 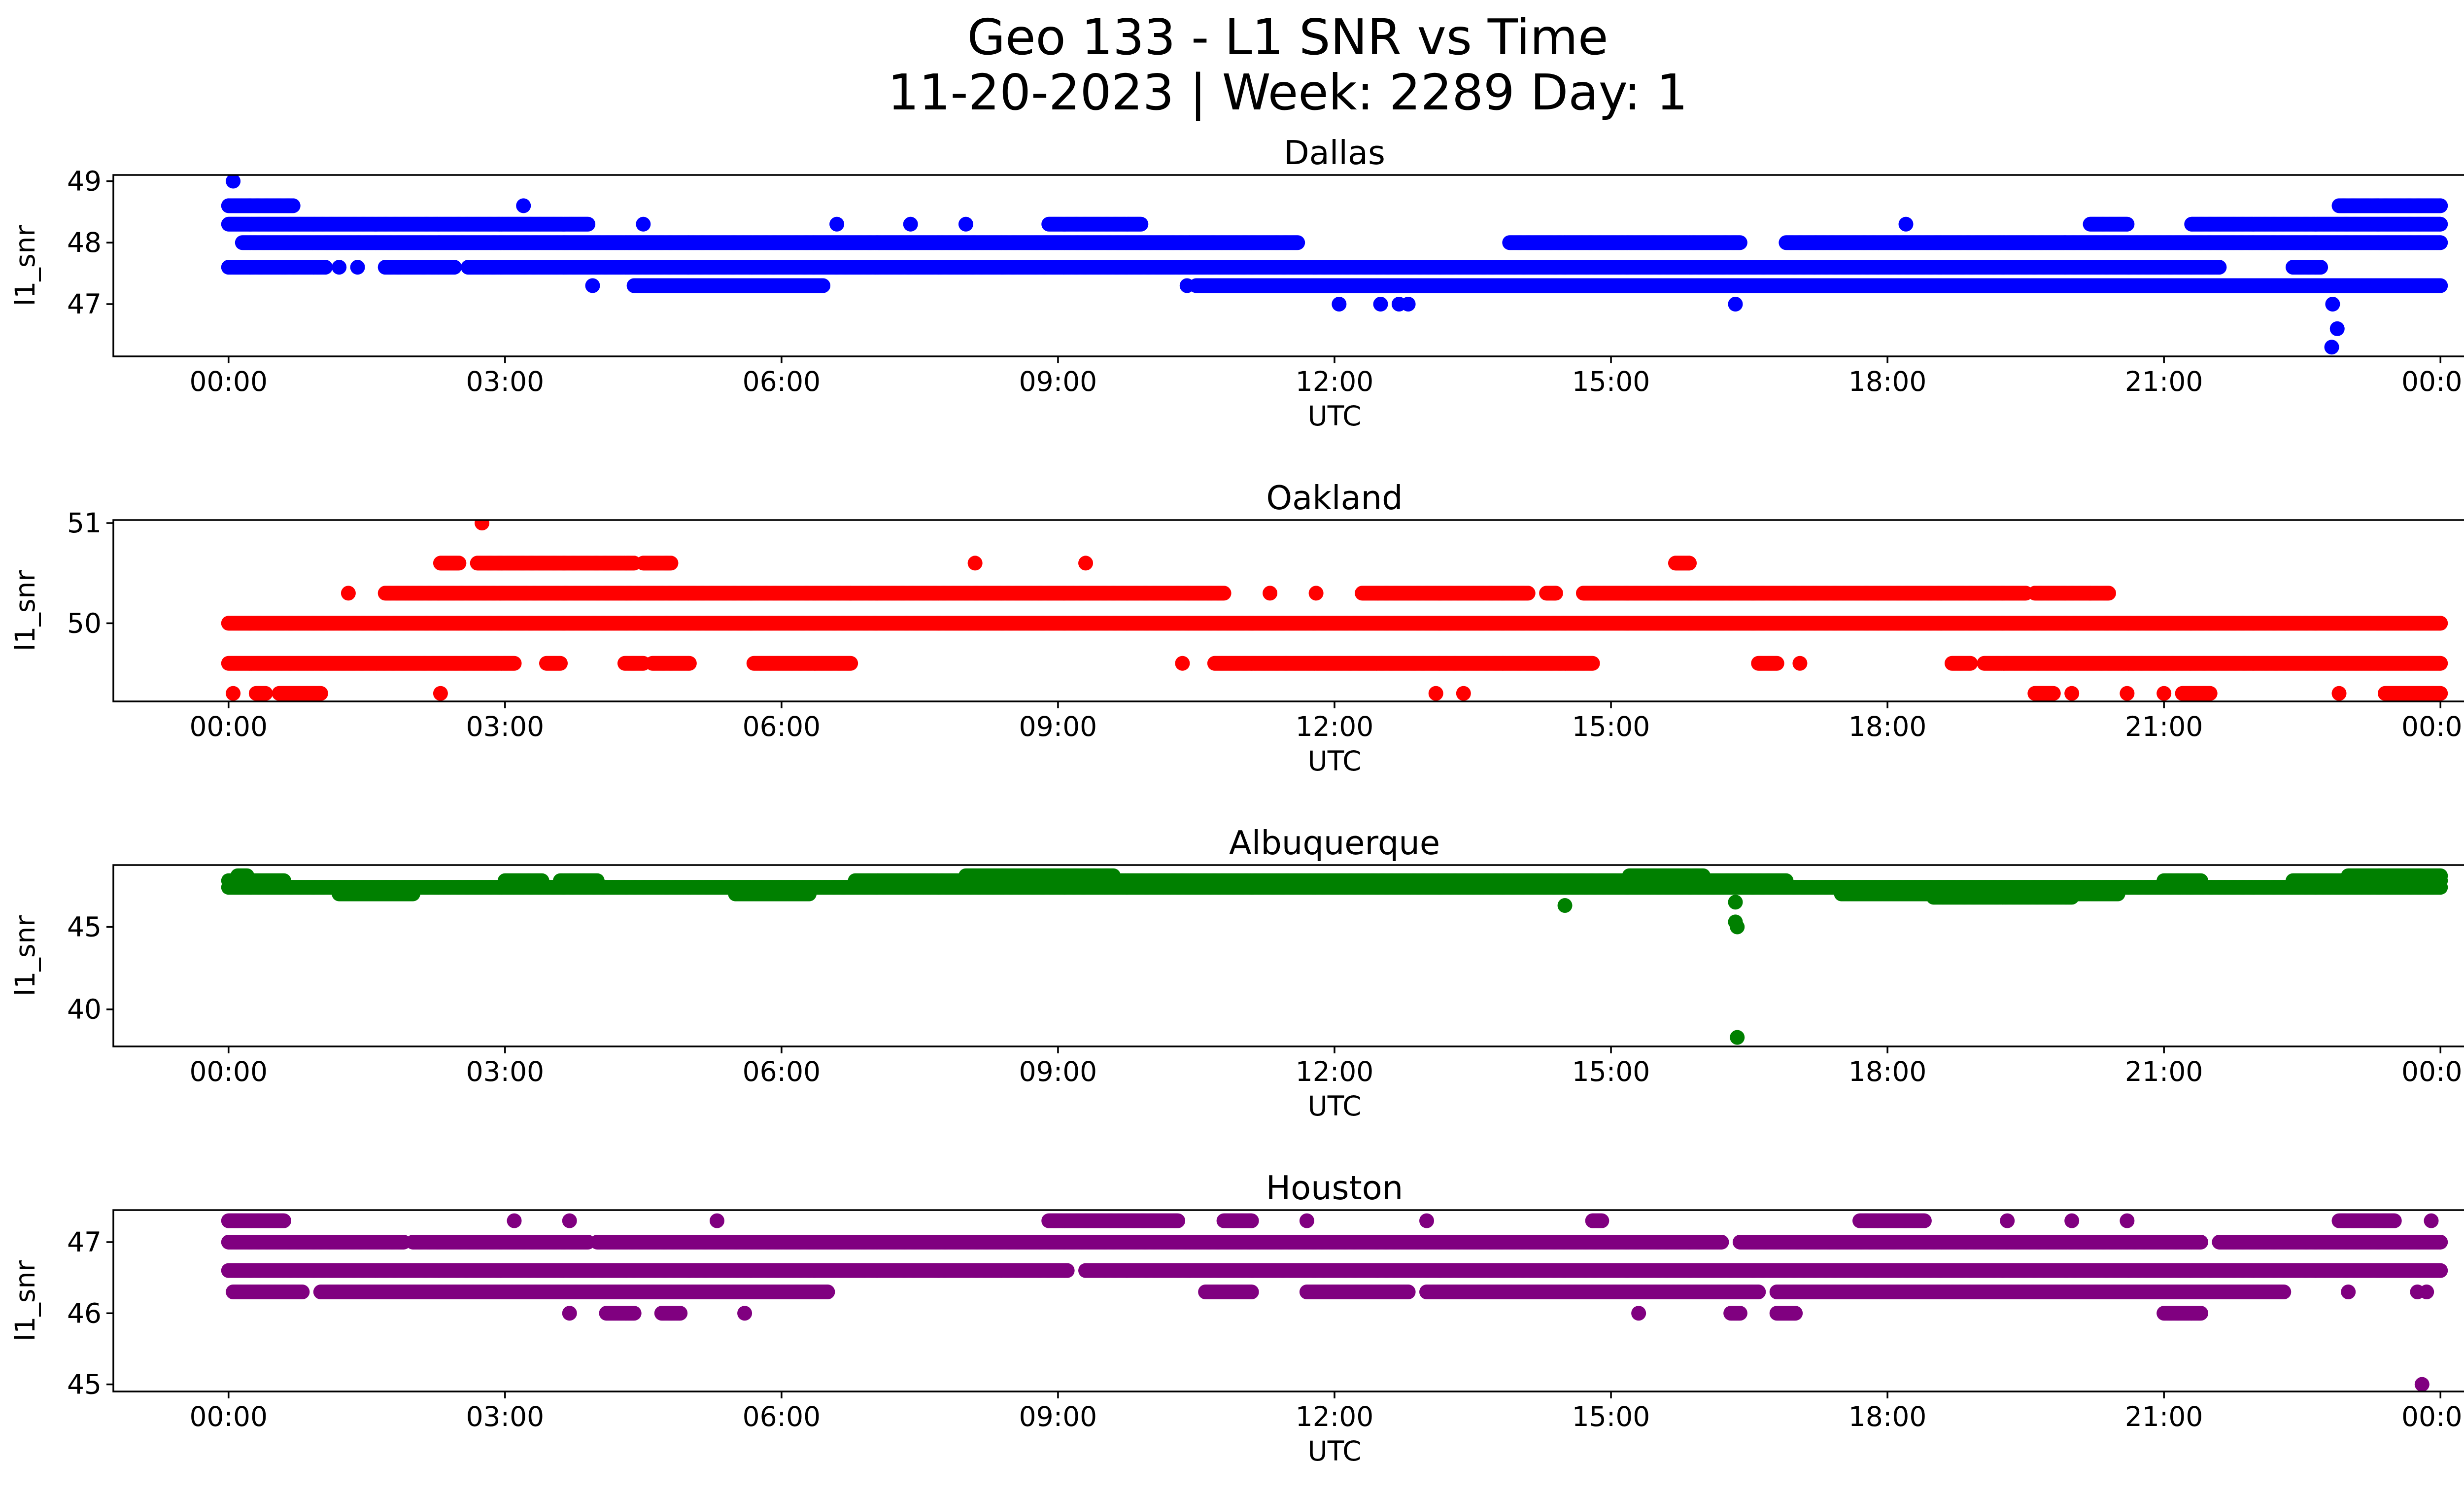 What do you see at coordinates (1287, 92) in the screenshot?
I see `figure-title-line2: 11-20-2023 | Week: 2289 Day: 1` at bounding box center [1287, 92].